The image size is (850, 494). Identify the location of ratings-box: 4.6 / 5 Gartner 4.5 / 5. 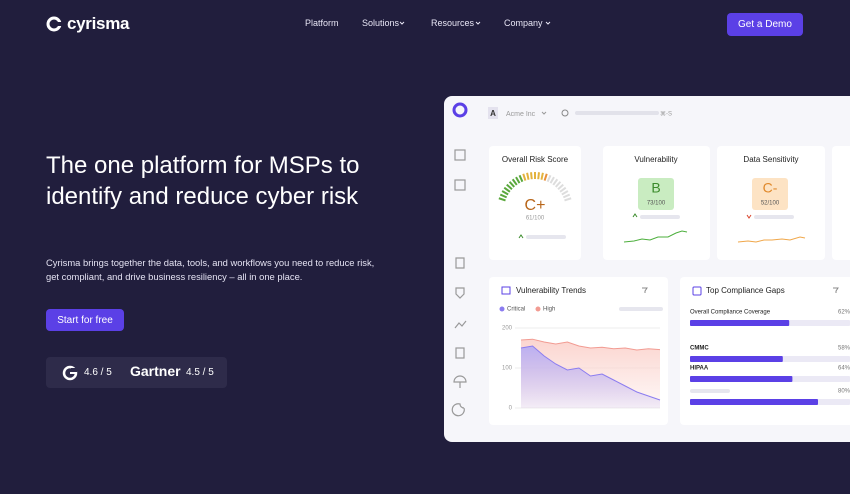
(136, 372).